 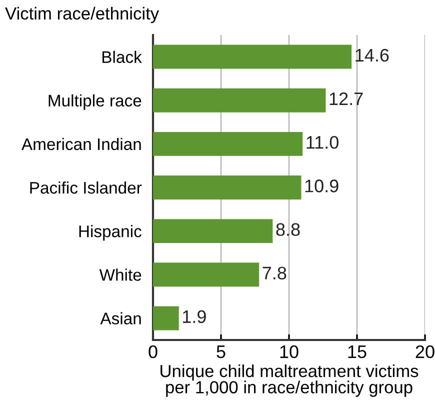 I want to click on data-label: 7.8, so click(x=274, y=273).